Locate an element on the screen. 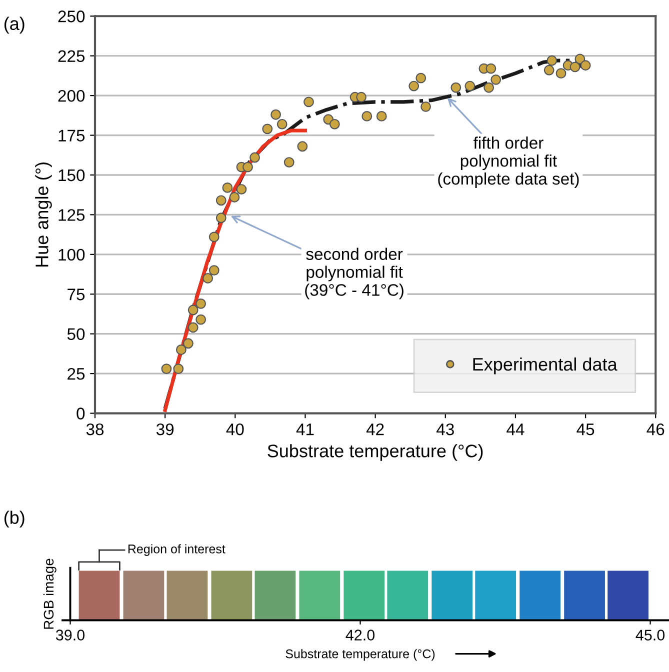  x-tick-label: 39.0 is located at coordinates (70, 635).